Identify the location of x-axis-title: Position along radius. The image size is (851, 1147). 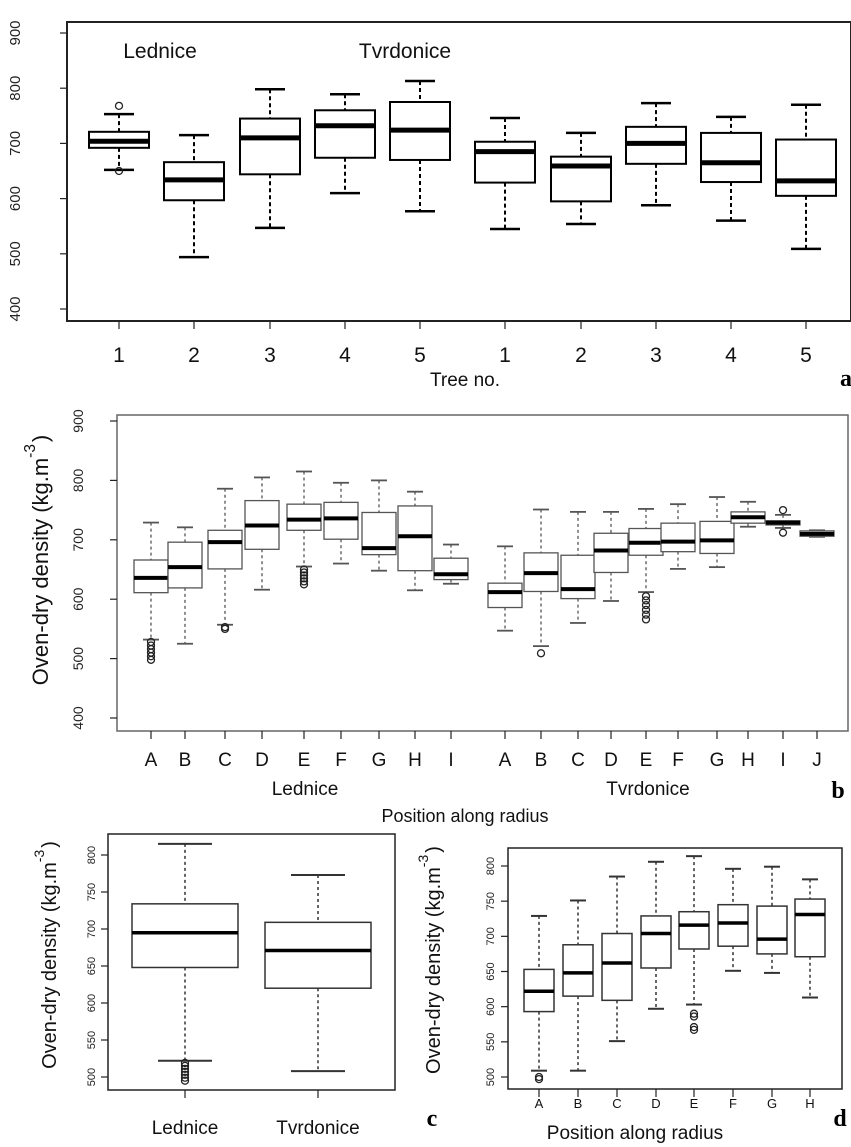
(464, 816).